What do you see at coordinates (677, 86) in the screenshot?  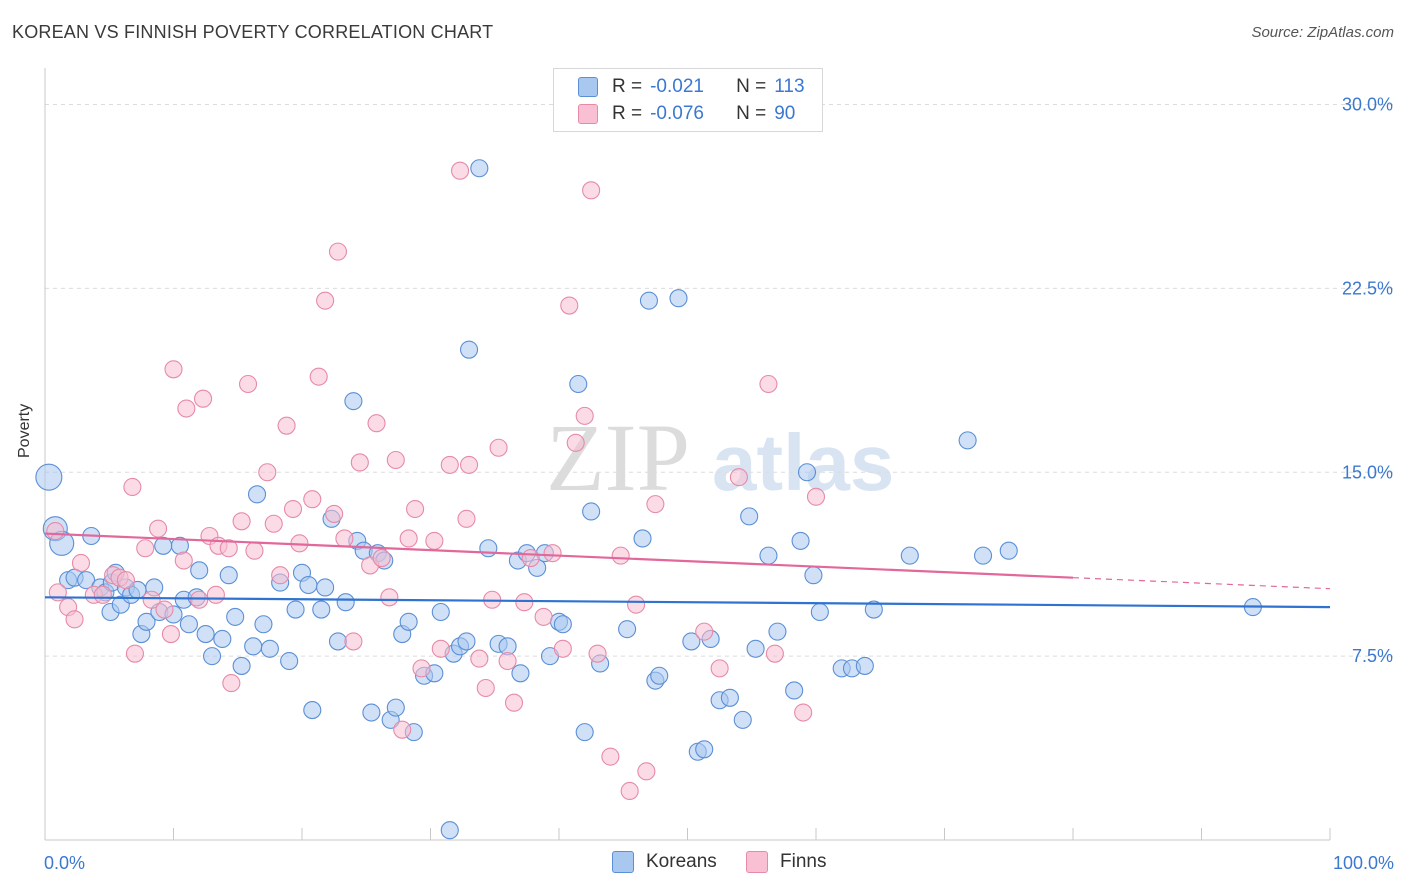 I see `r-value: -0.021` at bounding box center [677, 86].